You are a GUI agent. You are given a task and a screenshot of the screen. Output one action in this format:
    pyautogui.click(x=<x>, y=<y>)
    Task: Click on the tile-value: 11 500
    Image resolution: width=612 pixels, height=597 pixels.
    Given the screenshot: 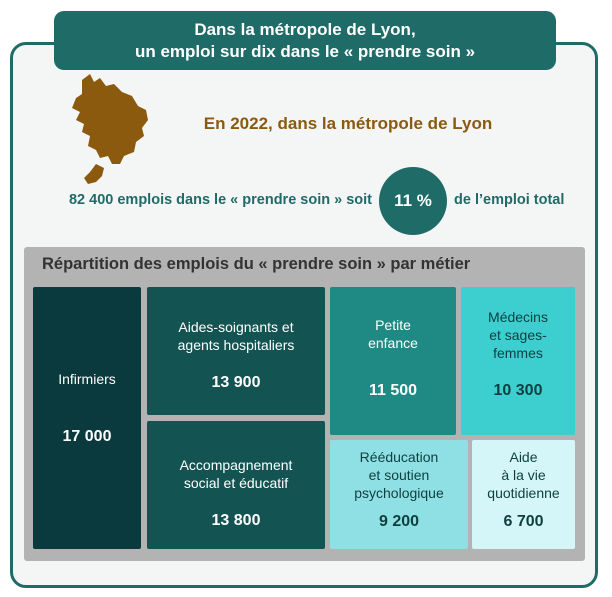 What is the action you would take?
    pyautogui.click(x=393, y=390)
    